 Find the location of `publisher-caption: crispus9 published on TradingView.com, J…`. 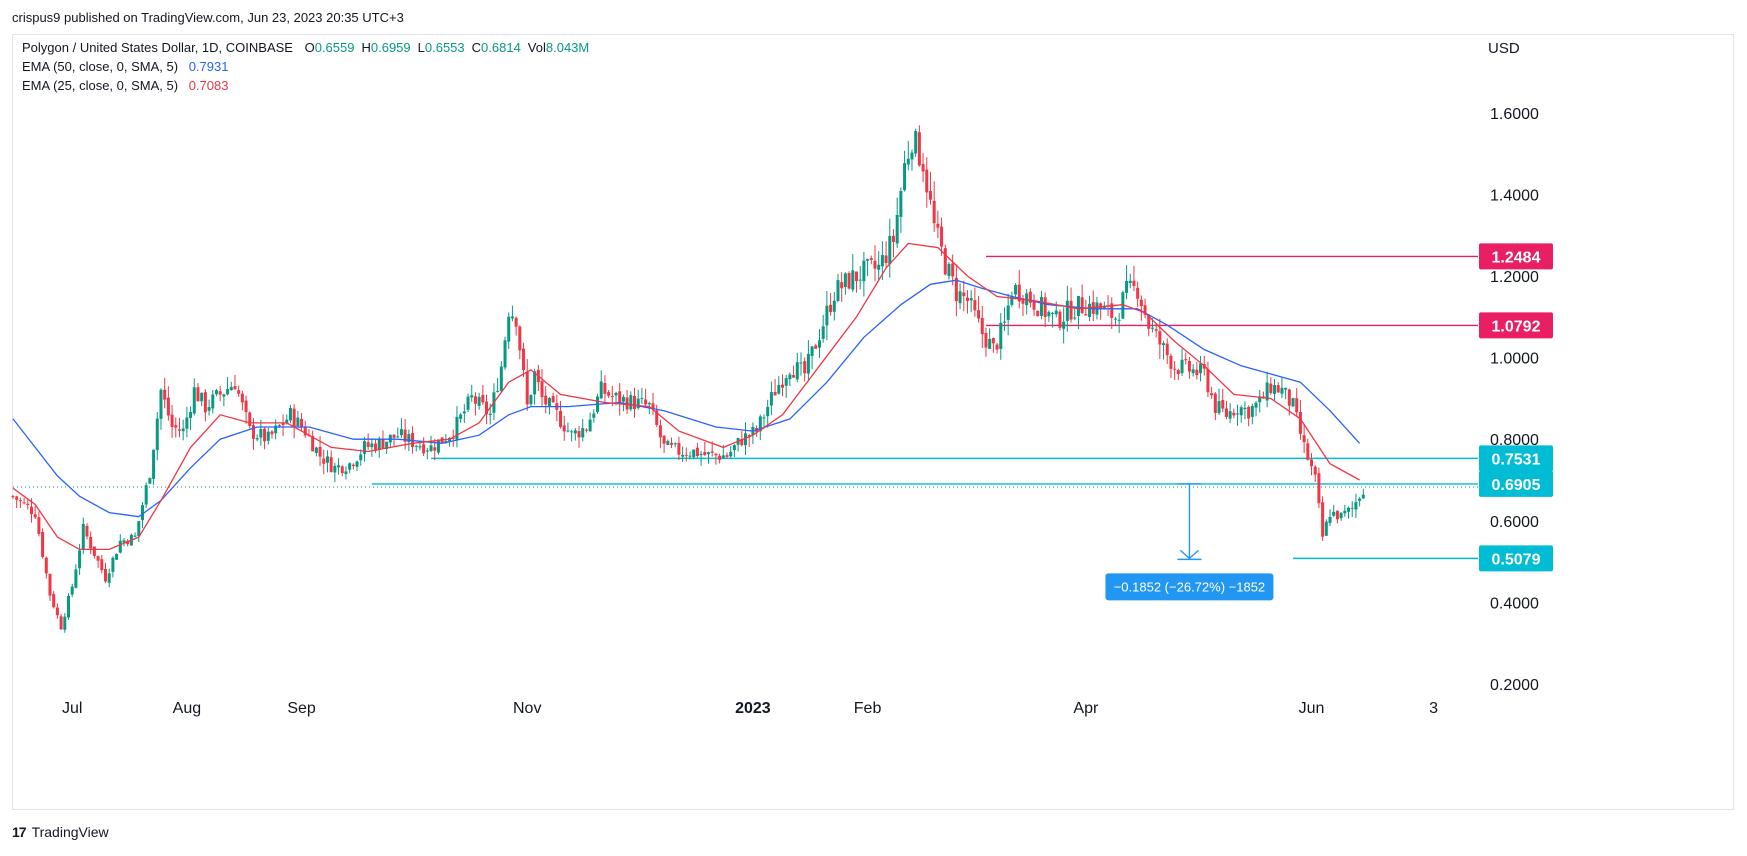

publisher-caption: crispus9 published on TradingView.com, J… is located at coordinates (208, 17).